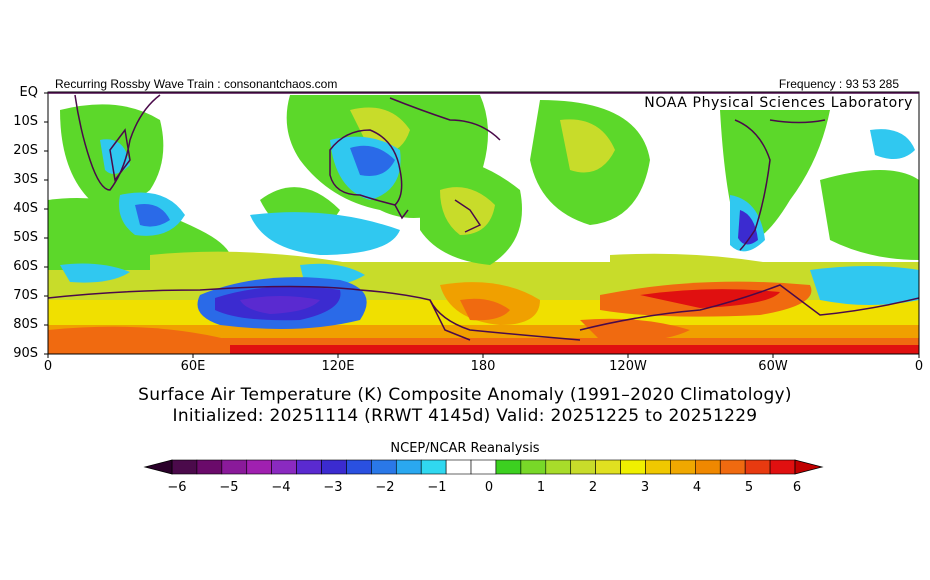  Describe the element at coordinates (437, 487) in the screenshot. I see `colorbar-label: −1` at that location.